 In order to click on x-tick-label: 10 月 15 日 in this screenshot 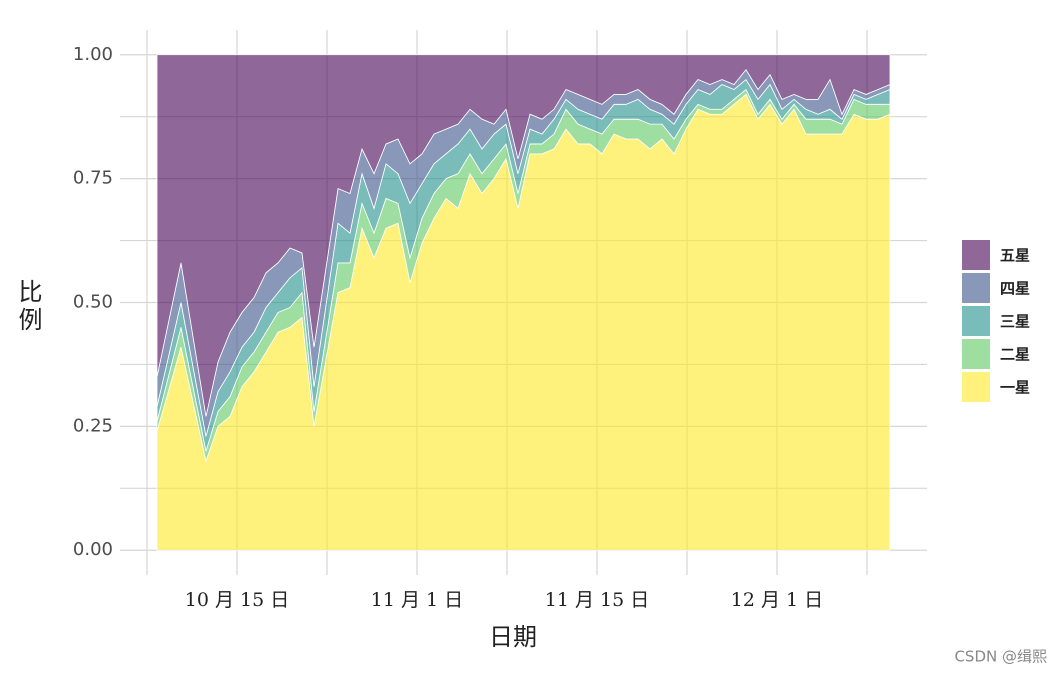, I will do `click(237, 600)`.